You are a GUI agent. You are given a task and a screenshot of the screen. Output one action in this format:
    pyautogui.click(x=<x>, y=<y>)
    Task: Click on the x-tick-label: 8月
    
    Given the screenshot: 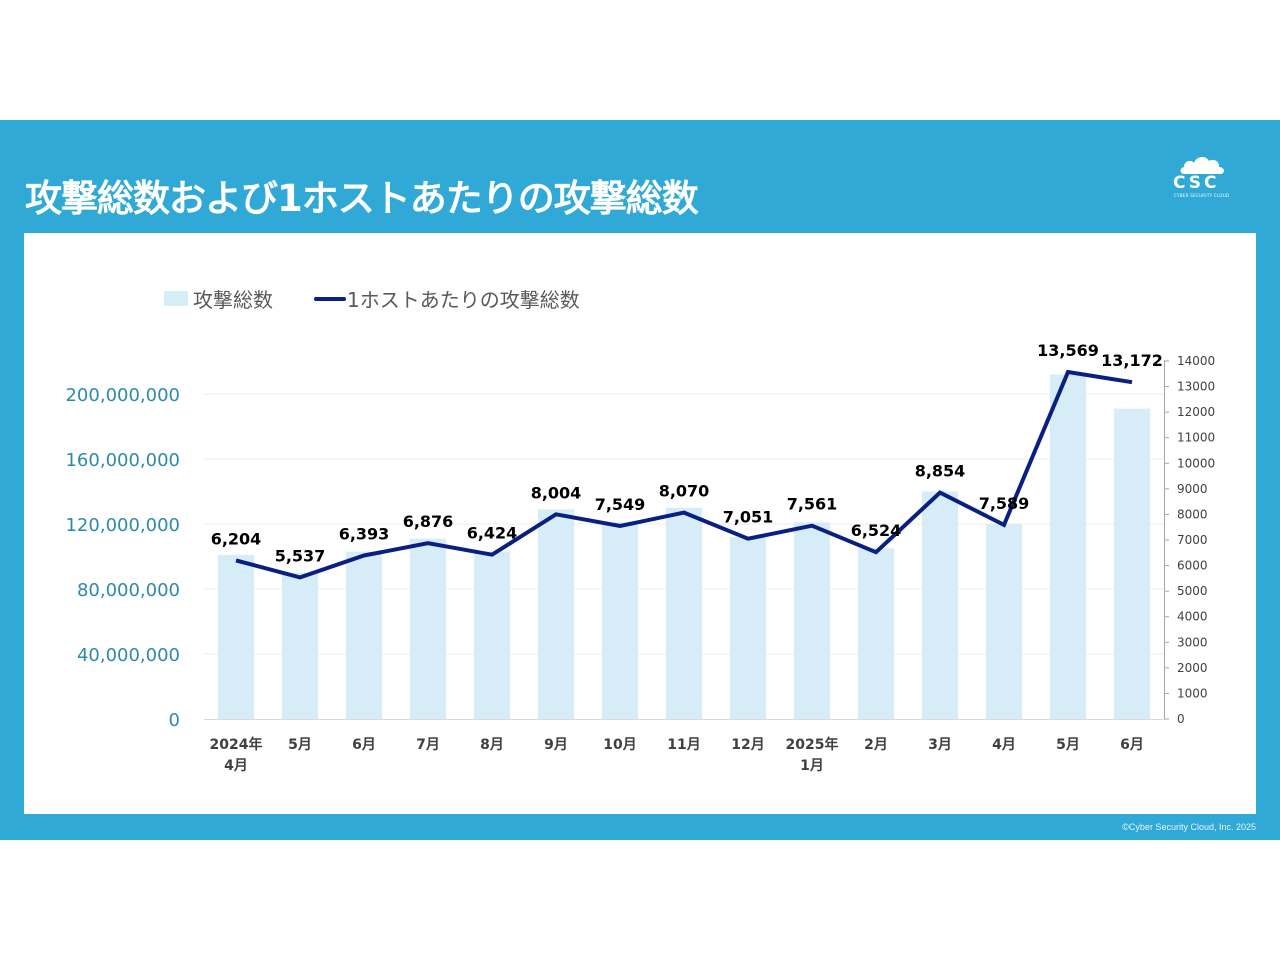 What is the action you would take?
    pyautogui.click(x=492, y=745)
    